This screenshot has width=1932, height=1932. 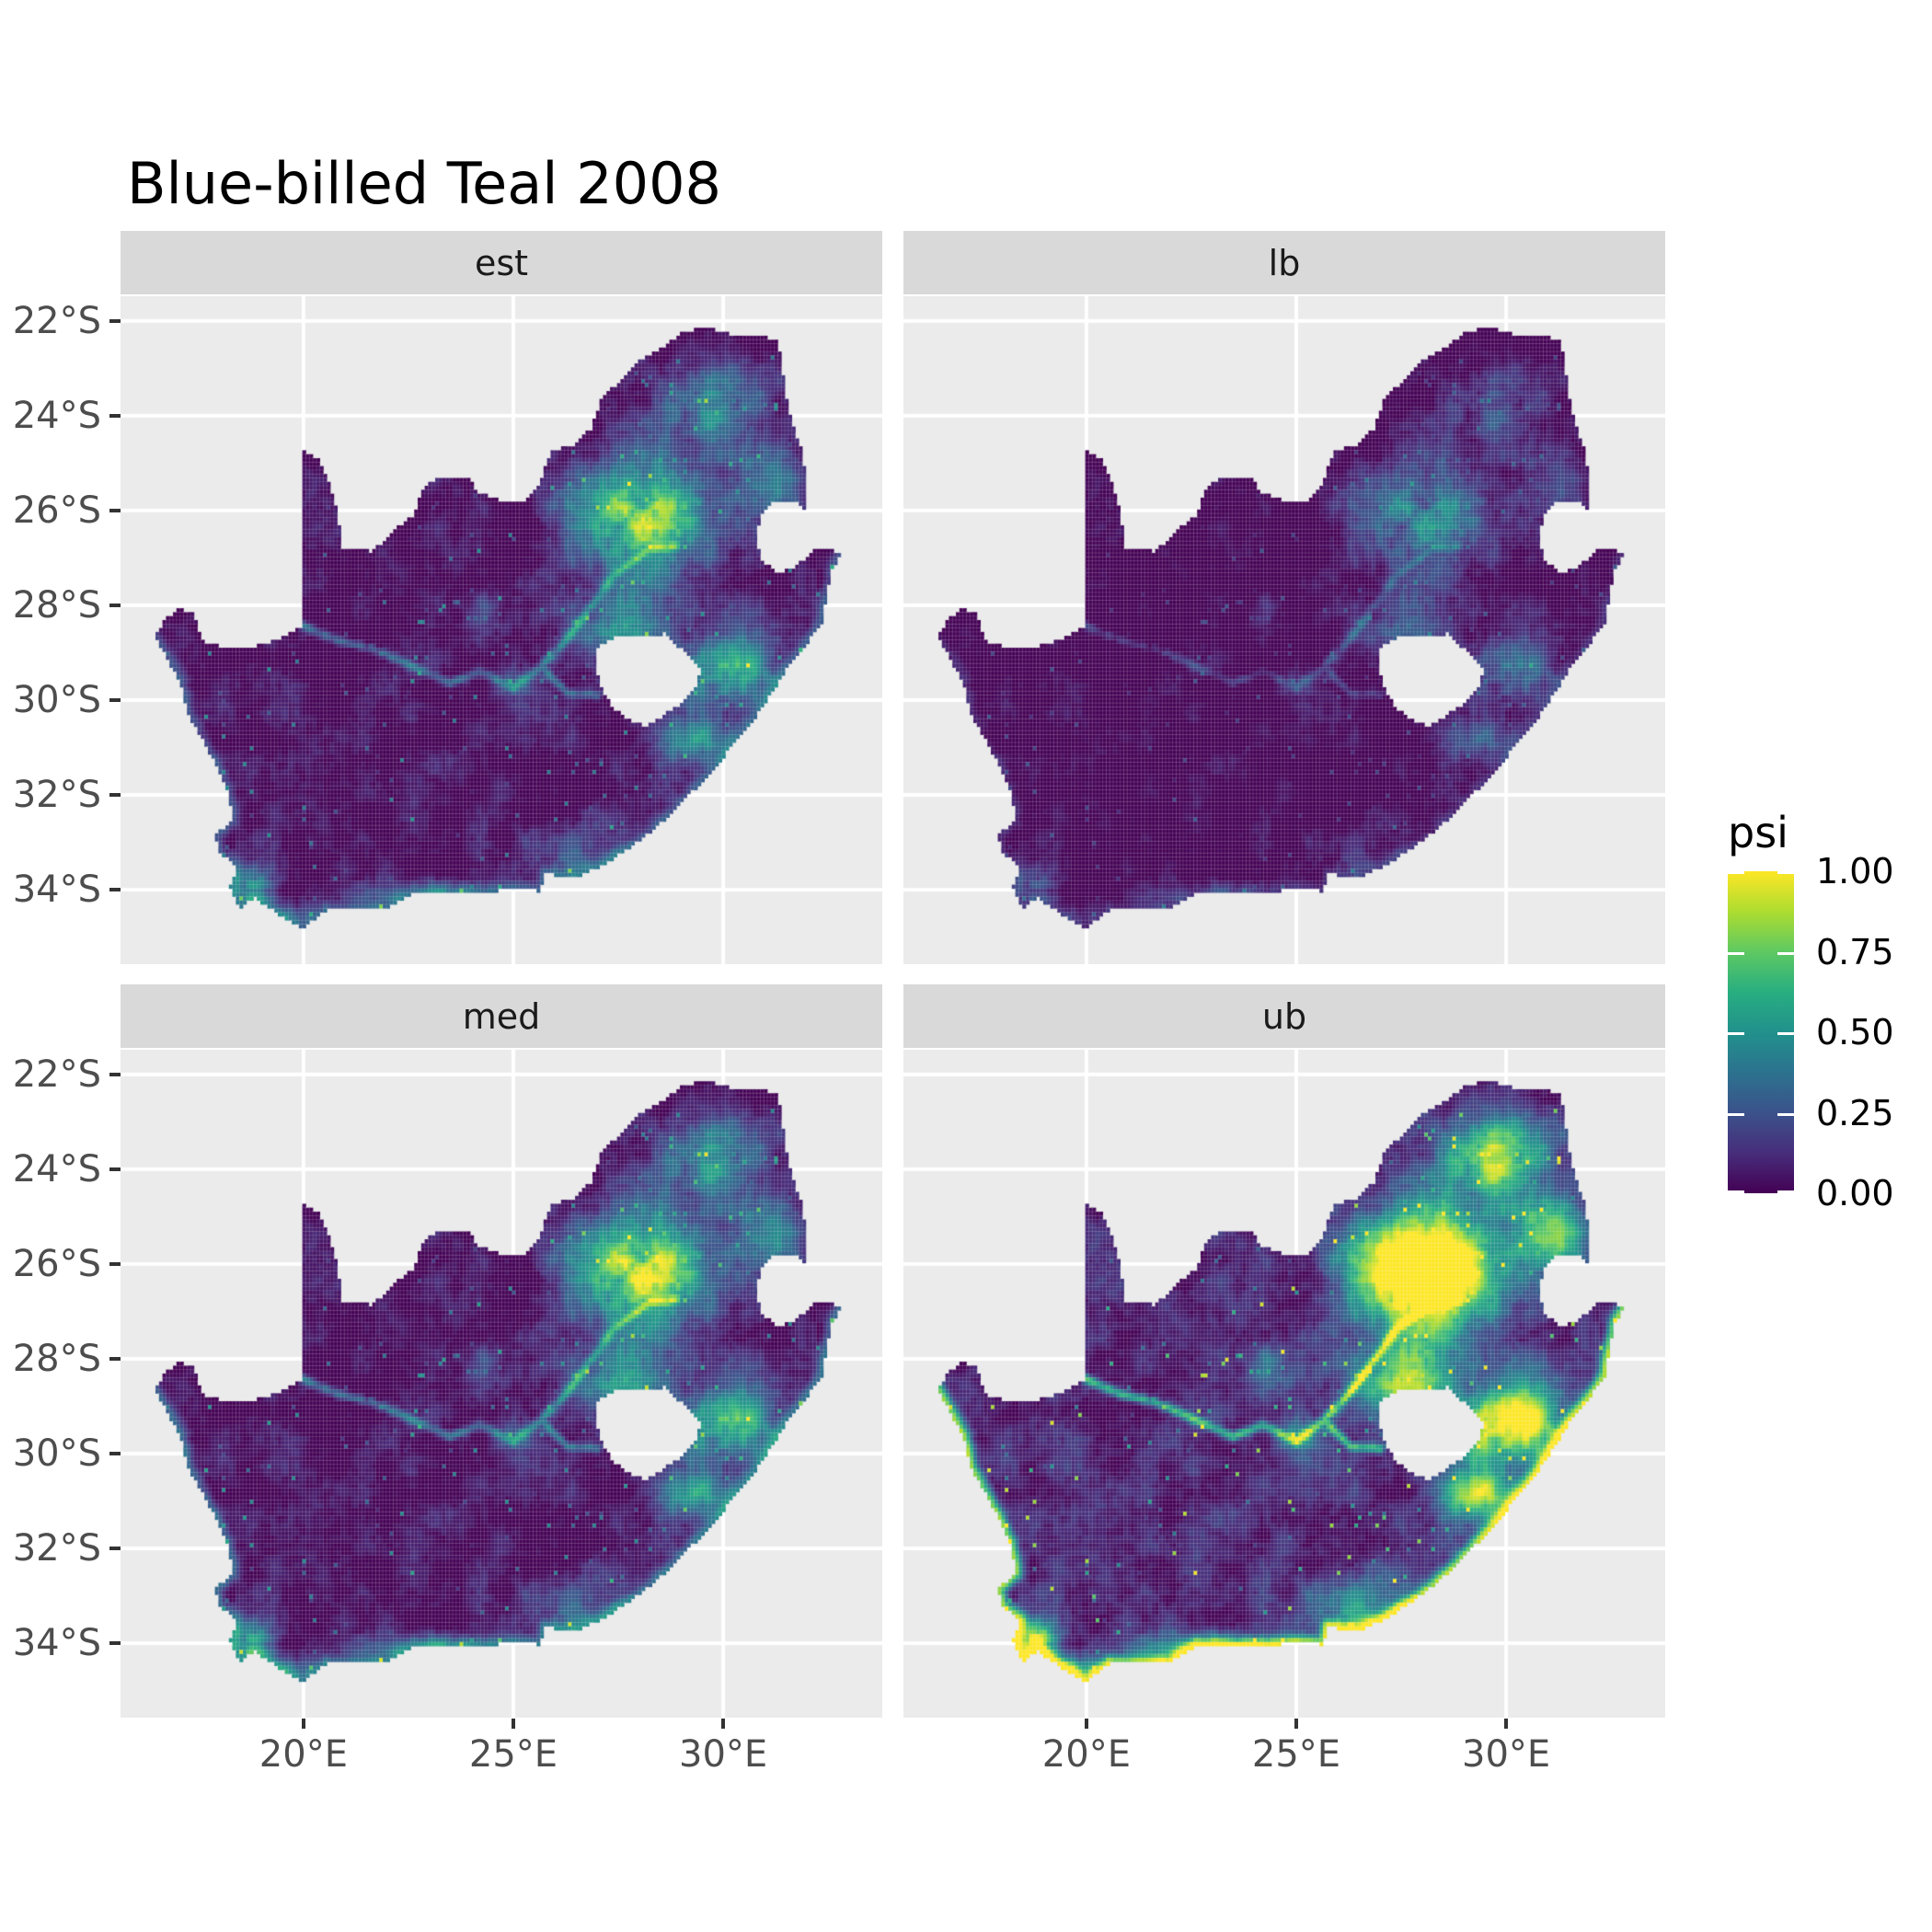 I want to click on map-canvas-est, so click(x=501, y=630).